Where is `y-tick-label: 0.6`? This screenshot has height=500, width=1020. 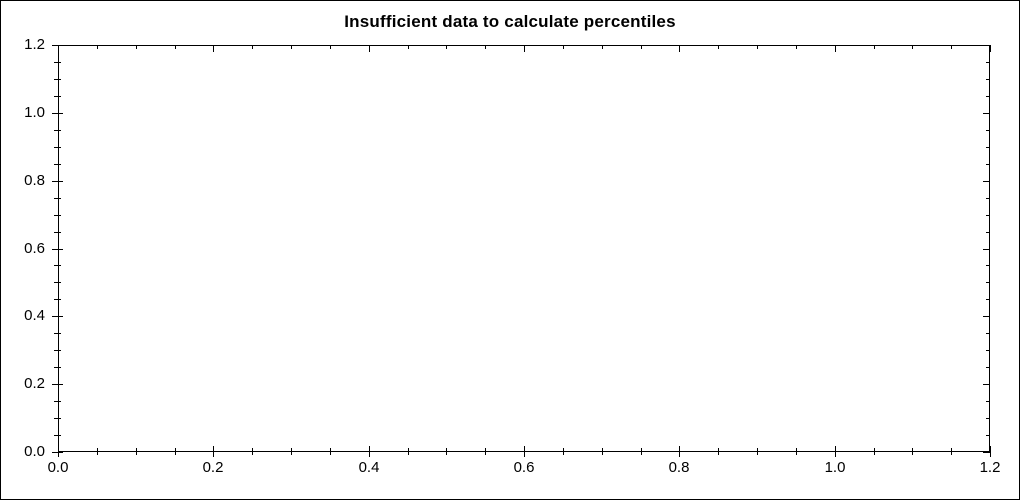
y-tick-label: 0.6 is located at coordinates (34, 248).